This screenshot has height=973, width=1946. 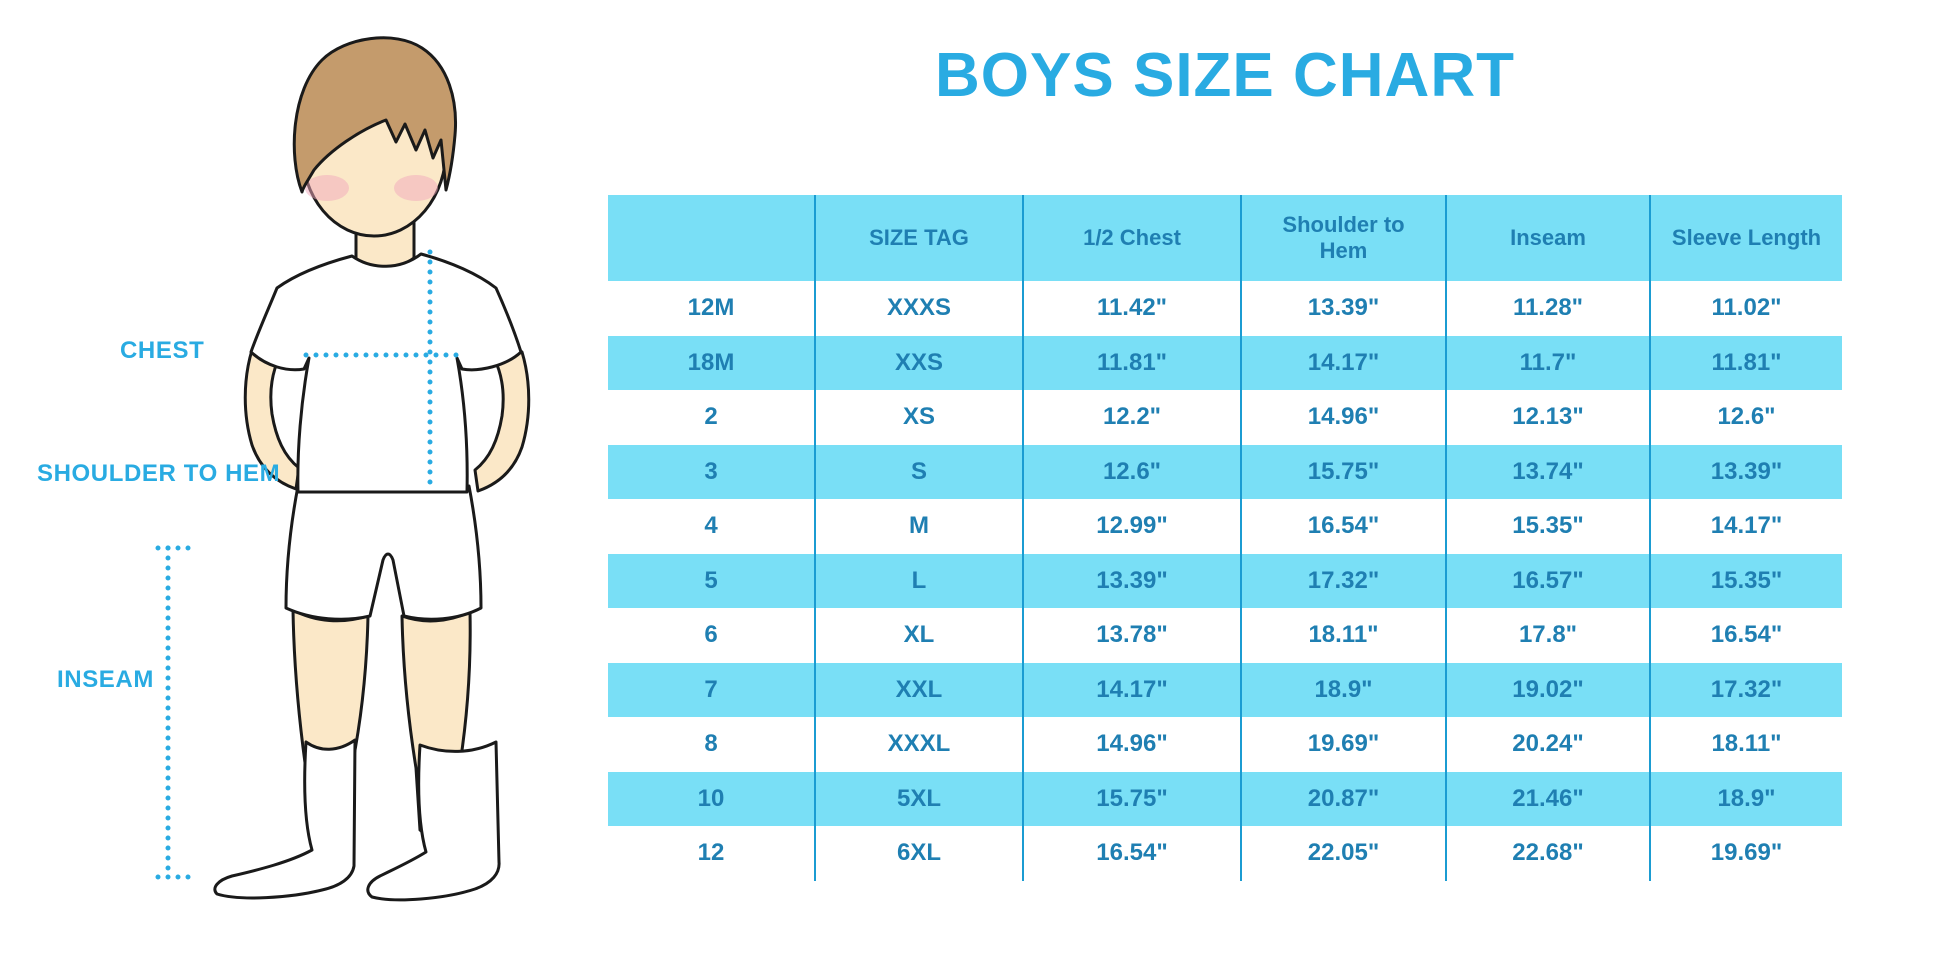 What do you see at coordinates (918, 471) in the screenshot?
I see `table-cell: S` at bounding box center [918, 471].